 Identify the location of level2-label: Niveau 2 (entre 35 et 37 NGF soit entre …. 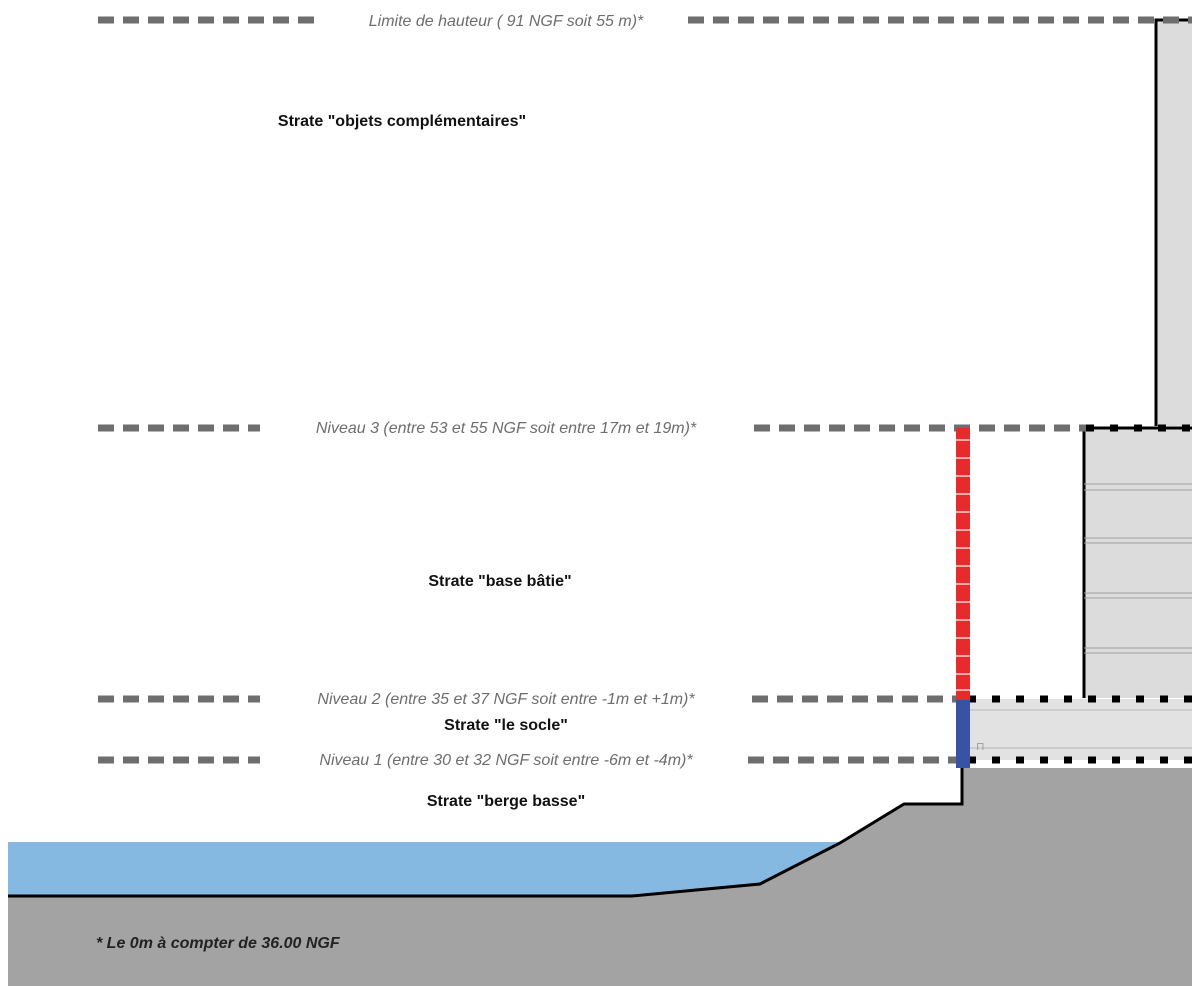
(506, 699).